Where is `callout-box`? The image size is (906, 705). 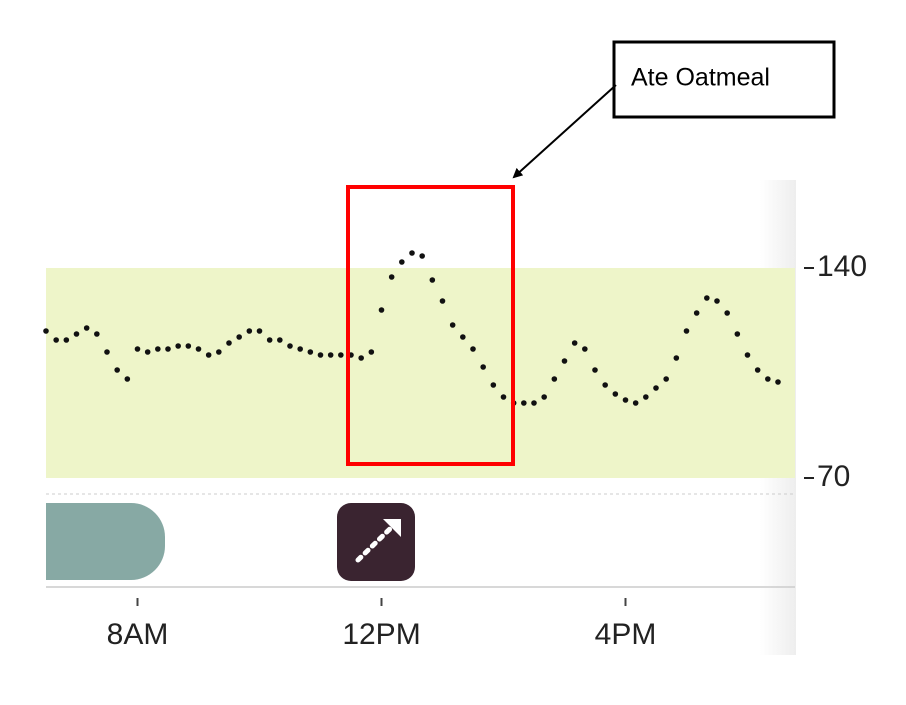 callout-box is located at coordinates (724, 79).